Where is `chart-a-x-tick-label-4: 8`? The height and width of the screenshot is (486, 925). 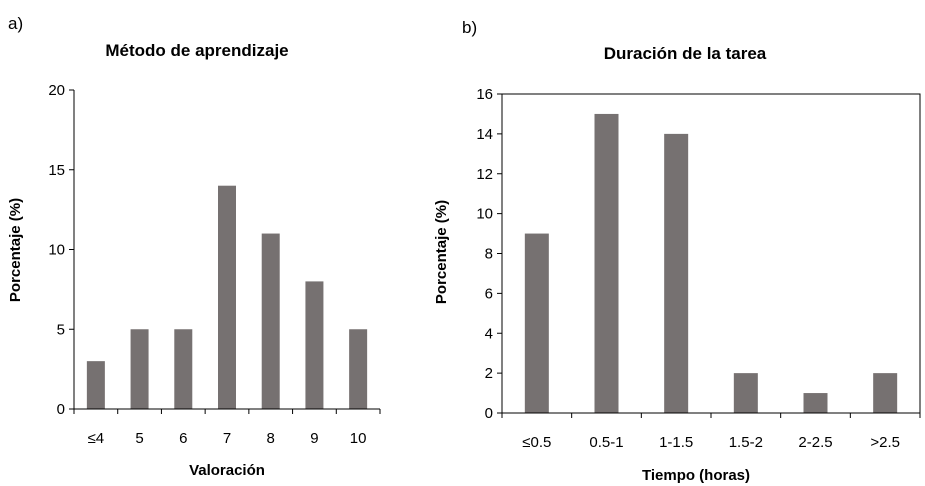 chart-a-x-tick-label-4: 8 is located at coordinates (271, 438).